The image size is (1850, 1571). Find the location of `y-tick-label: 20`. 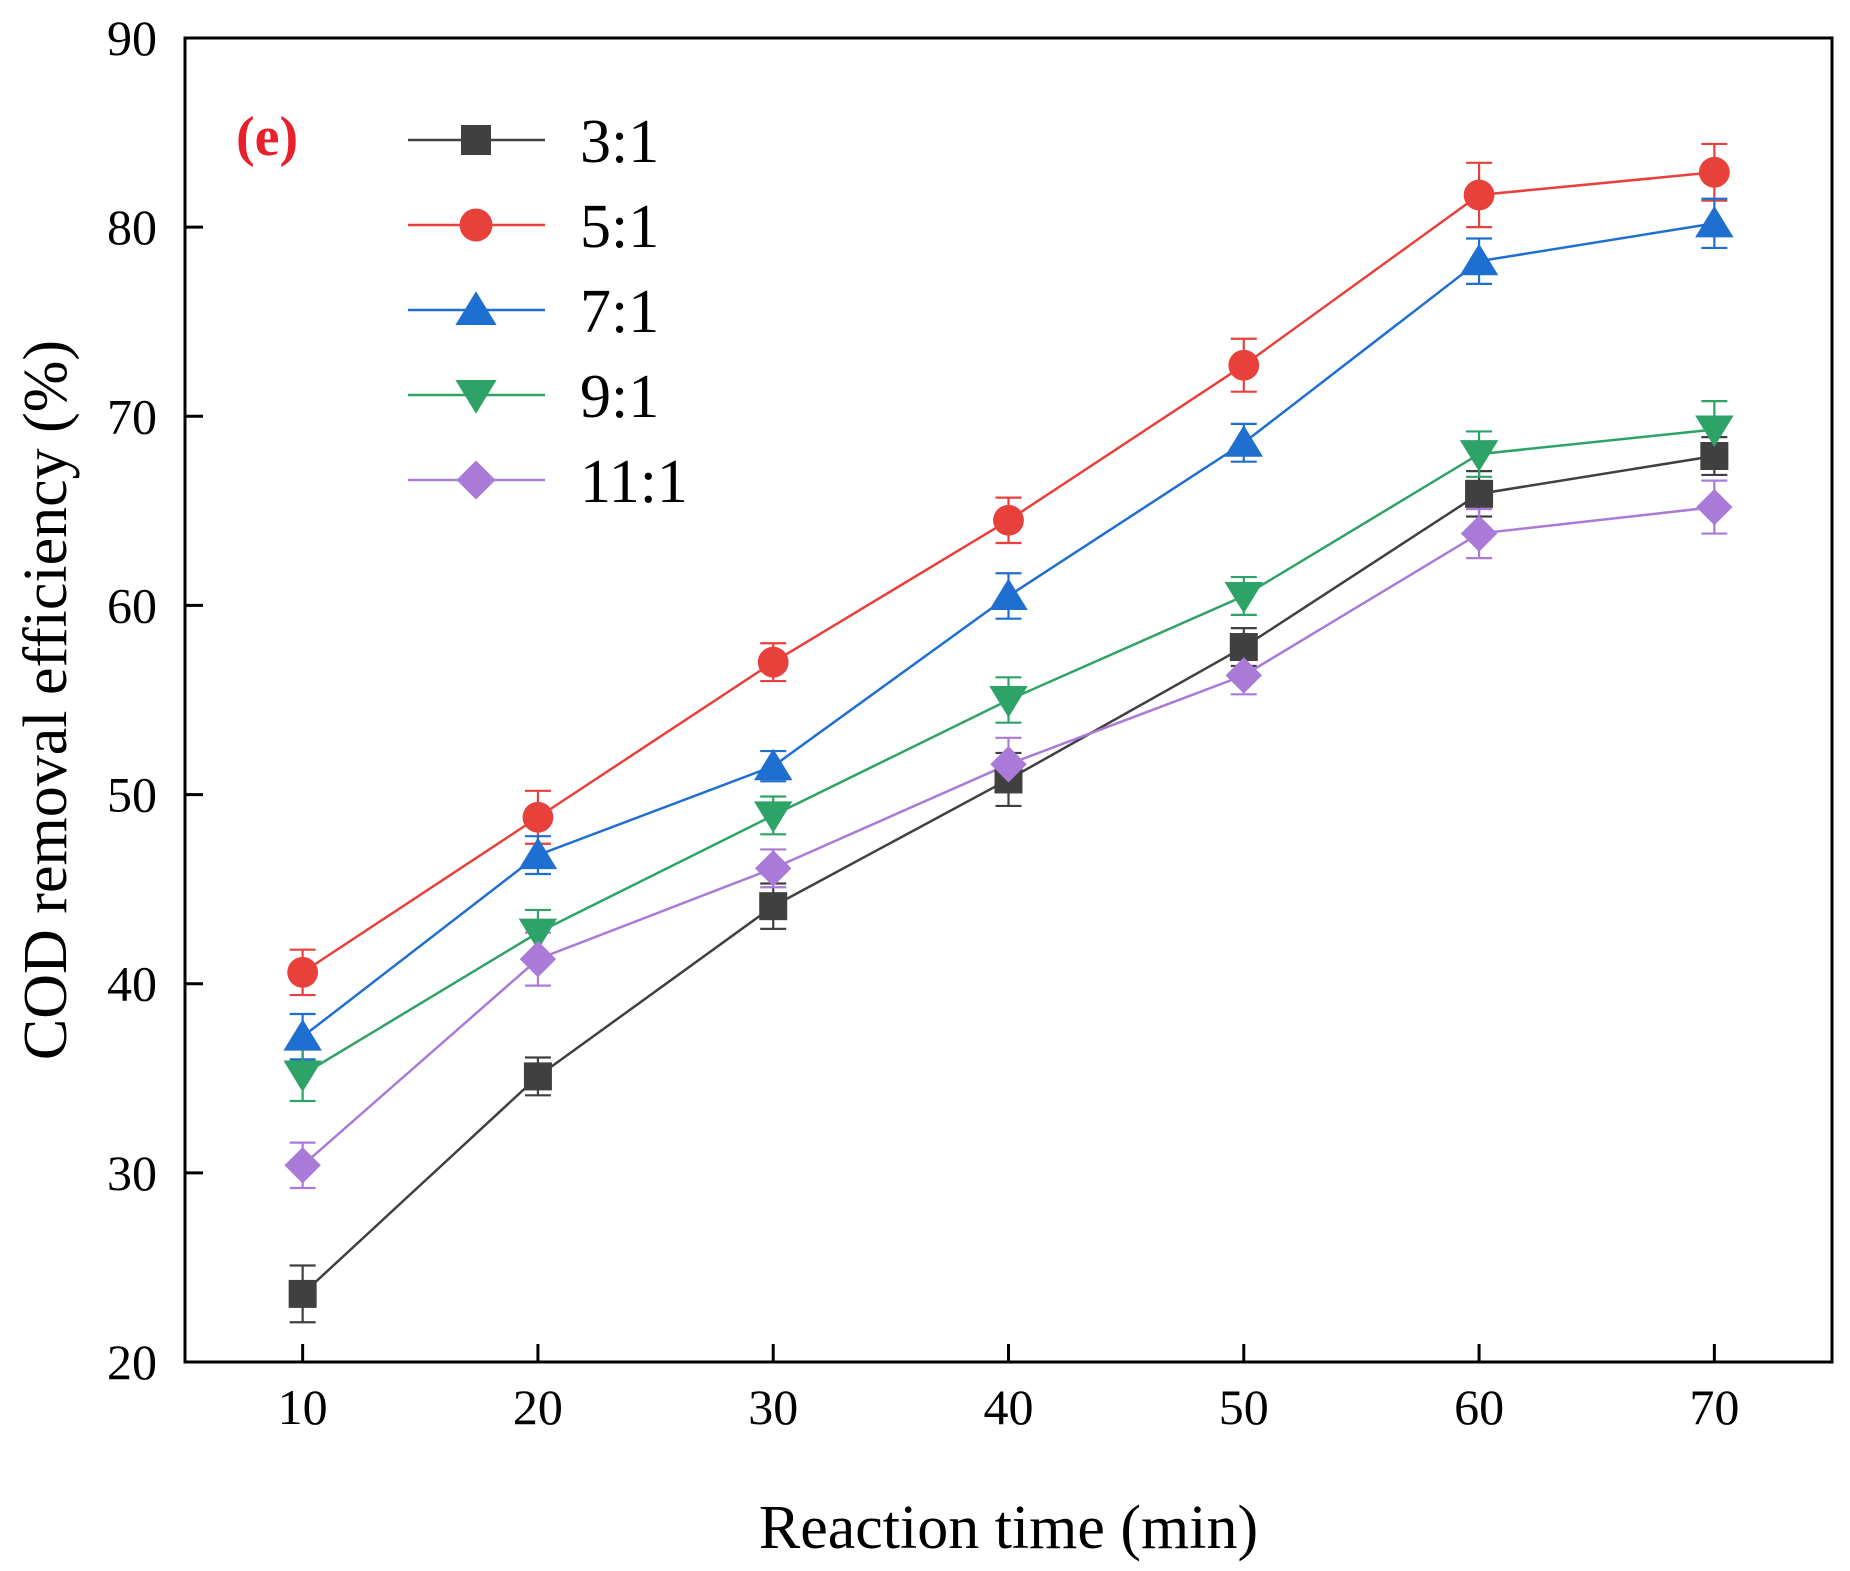

y-tick-label: 20 is located at coordinates (132, 1362).